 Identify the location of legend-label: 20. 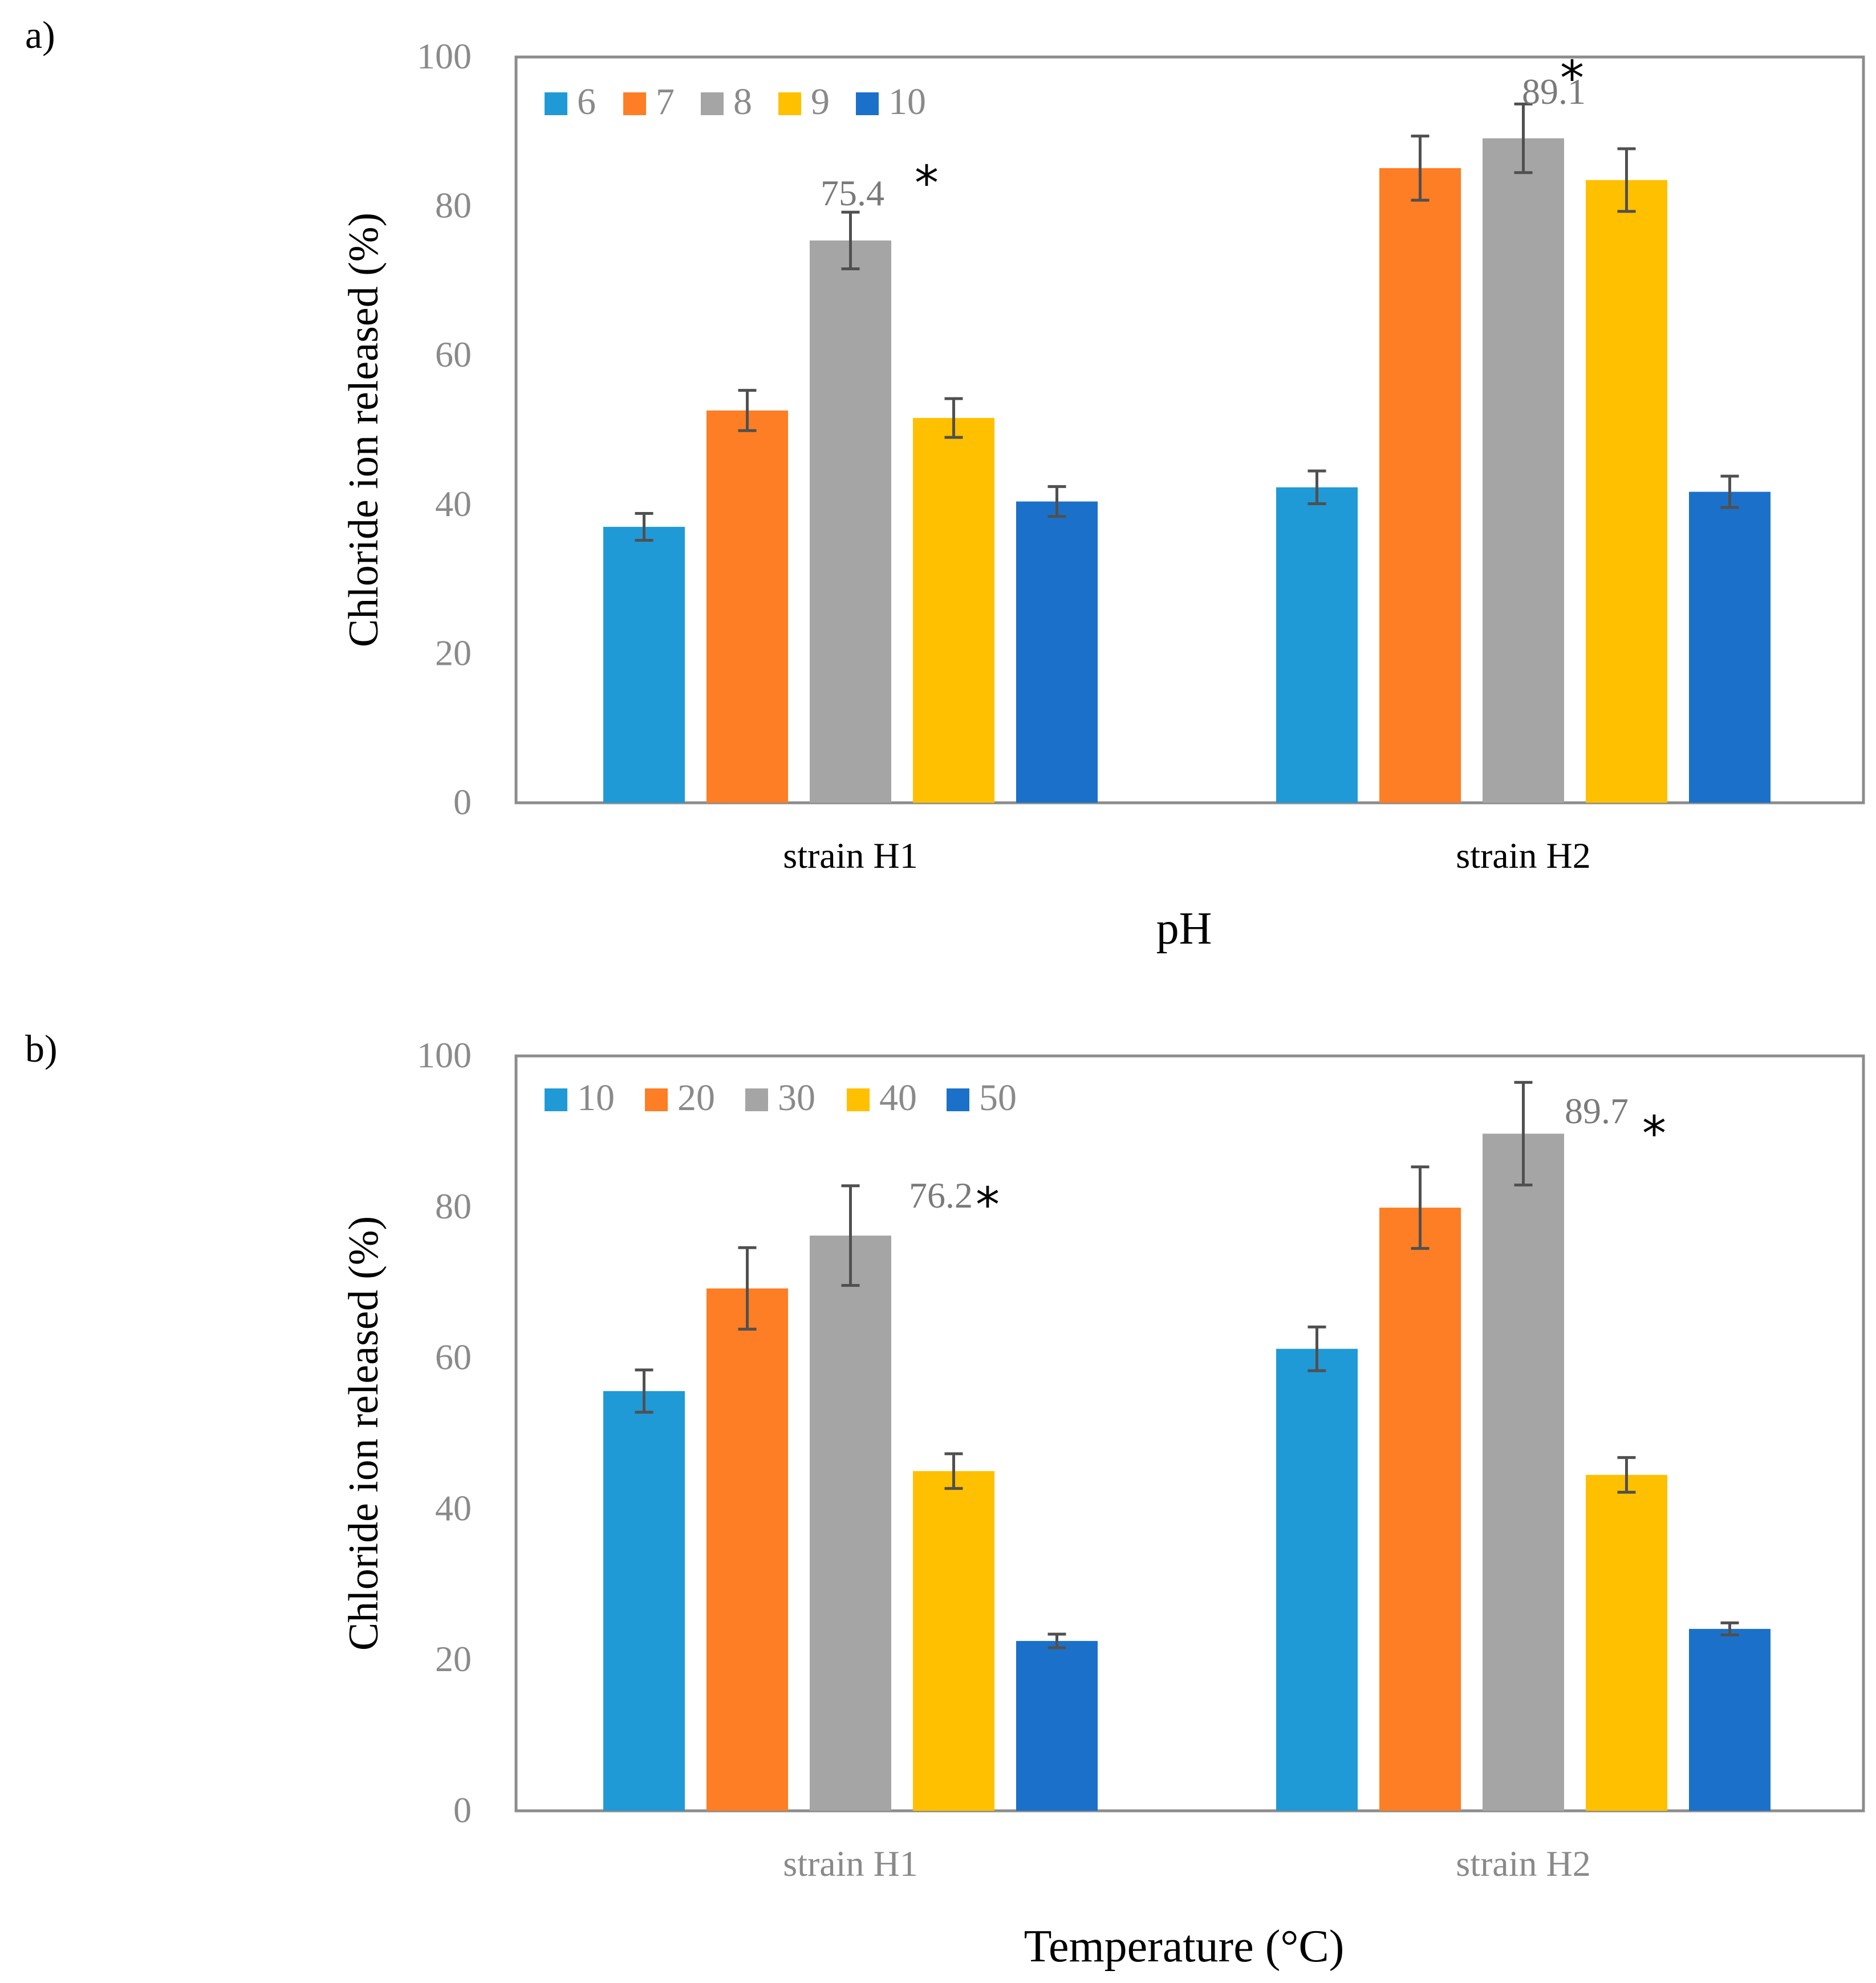
(696, 1098).